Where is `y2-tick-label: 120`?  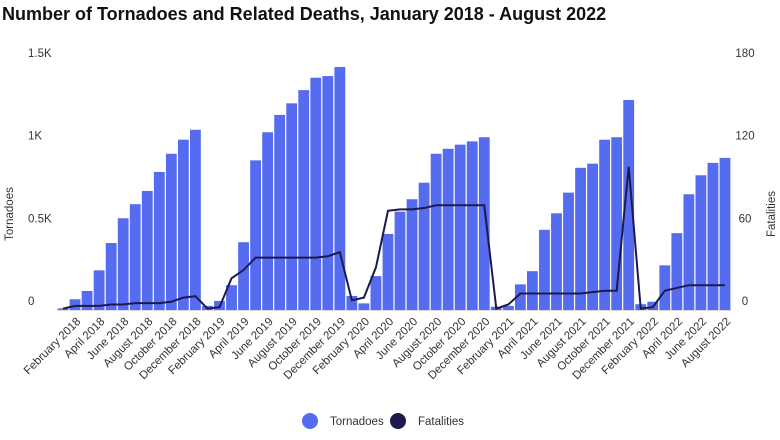
y2-tick-label: 120 is located at coordinates (744, 137).